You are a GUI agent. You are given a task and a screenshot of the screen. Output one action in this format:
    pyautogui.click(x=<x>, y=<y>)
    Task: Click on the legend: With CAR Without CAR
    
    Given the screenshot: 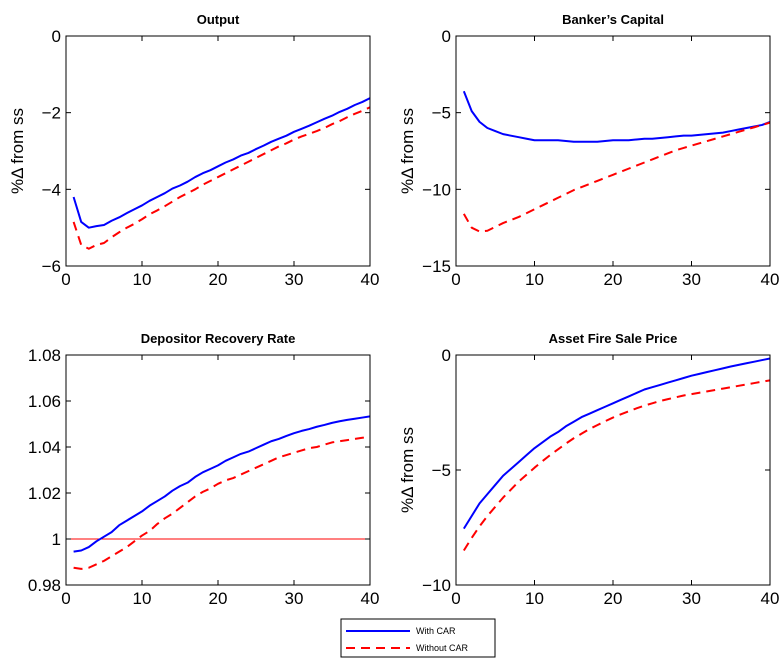 What is the action you would take?
    pyautogui.click(x=418, y=638)
    